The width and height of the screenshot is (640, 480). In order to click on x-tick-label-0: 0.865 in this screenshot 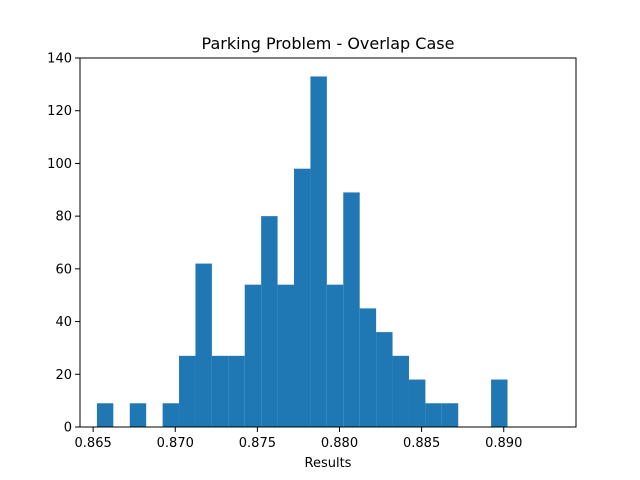, I will do `click(93, 443)`.